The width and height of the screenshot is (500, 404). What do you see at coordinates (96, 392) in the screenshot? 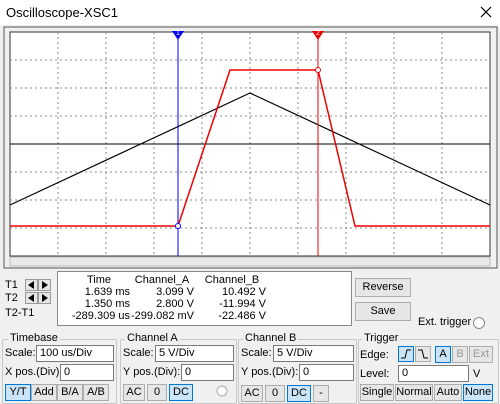
I see `mode-button: A/B` at bounding box center [96, 392].